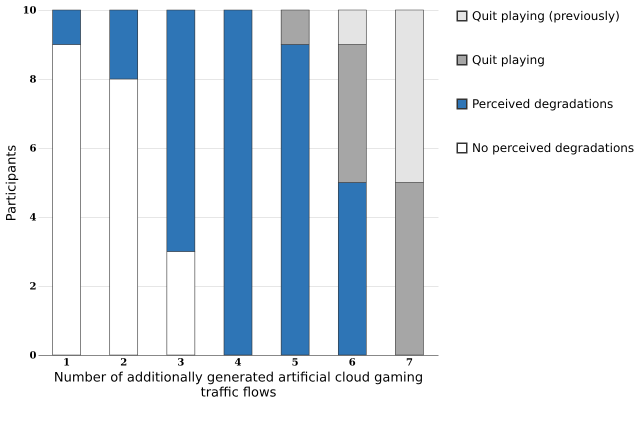 Image resolution: width=644 pixels, height=421 pixels. What do you see at coordinates (12, 183) in the screenshot?
I see `y-axis-title: Participants` at bounding box center [12, 183].